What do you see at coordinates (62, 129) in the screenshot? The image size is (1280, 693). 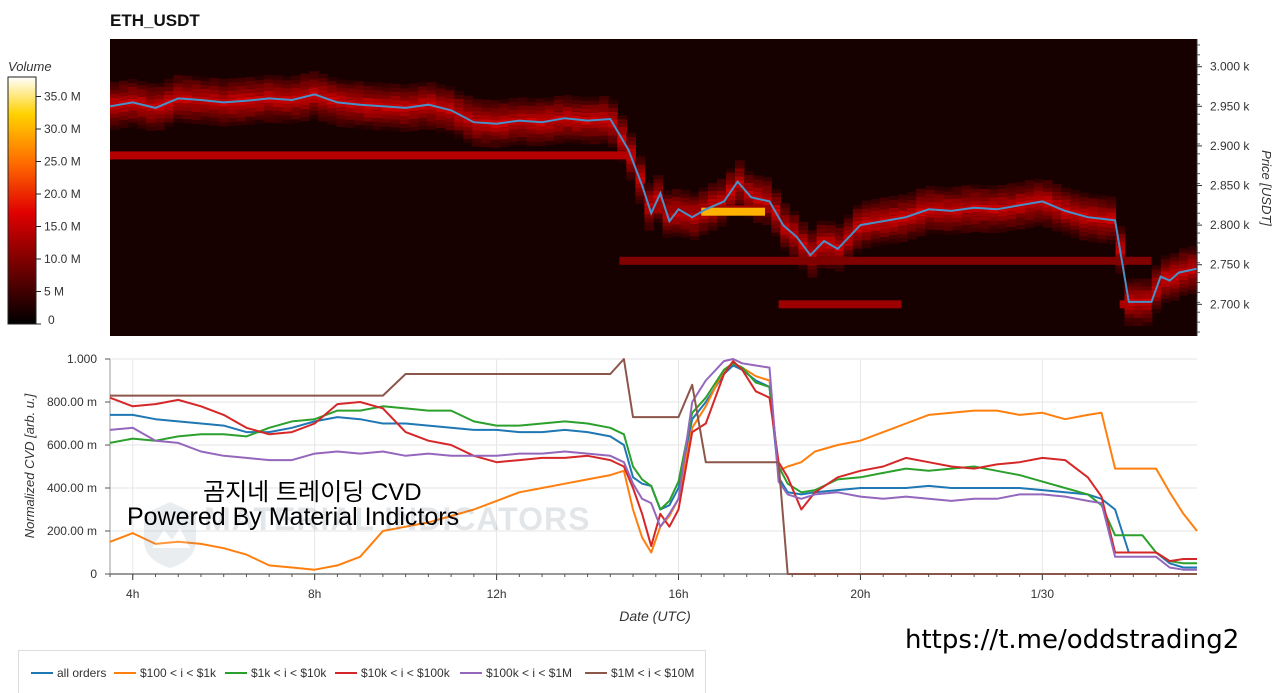 I see `colorbar-tick-label: 30.0 M` at bounding box center [62, 129].